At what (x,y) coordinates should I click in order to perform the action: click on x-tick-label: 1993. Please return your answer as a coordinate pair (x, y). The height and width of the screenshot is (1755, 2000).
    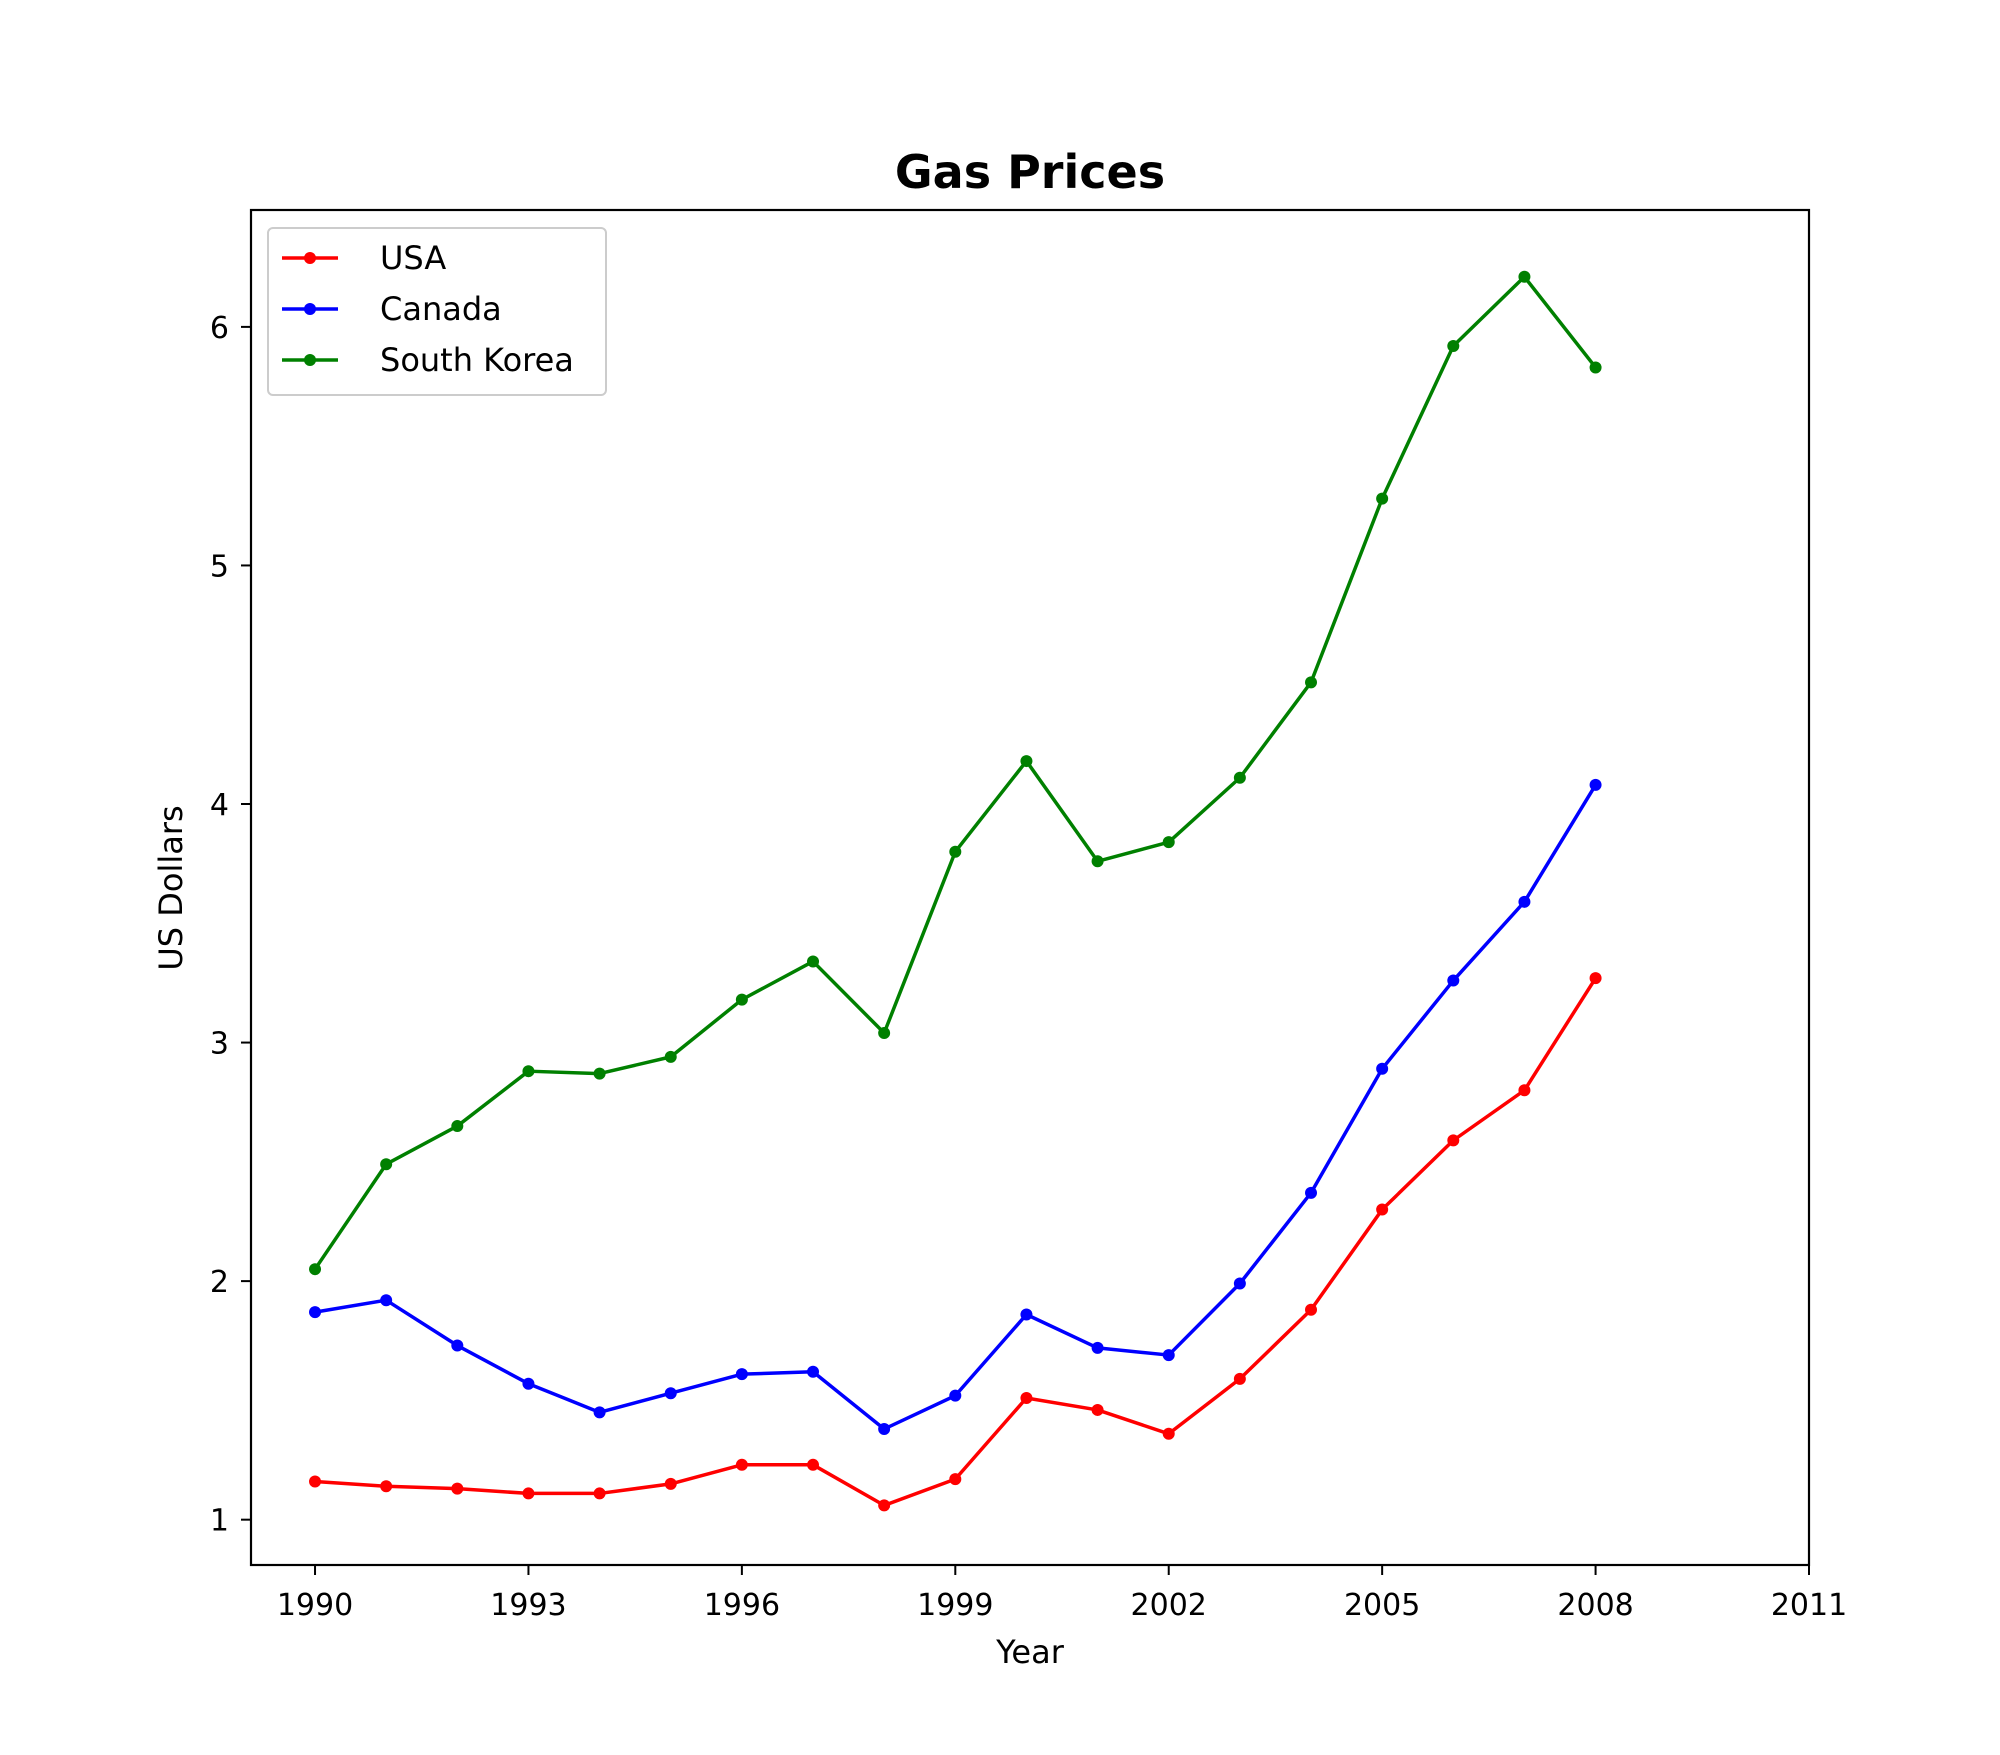
    Looking at the image, I should click on (528, 1605).